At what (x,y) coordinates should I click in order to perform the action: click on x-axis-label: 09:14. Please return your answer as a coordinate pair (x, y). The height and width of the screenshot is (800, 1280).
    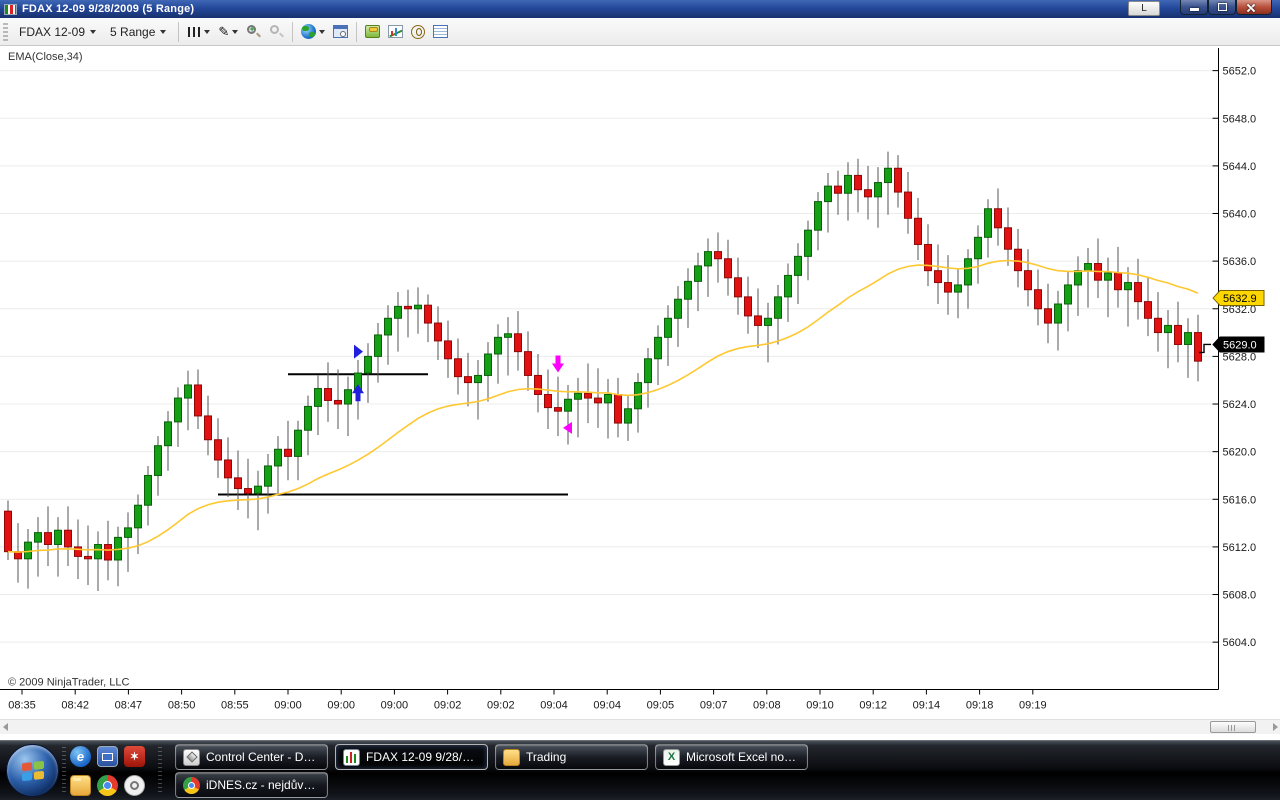
    Looking at the image, I should click on (927, 706).